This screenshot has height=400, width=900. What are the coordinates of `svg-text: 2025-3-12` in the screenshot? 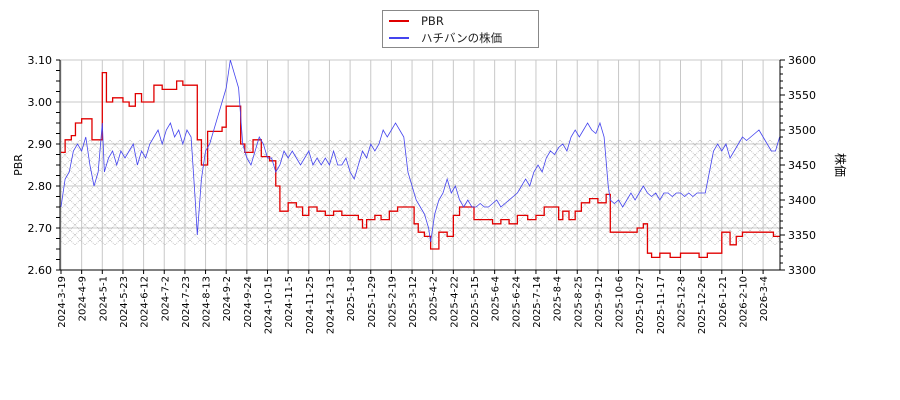 It's located at (413, 302).